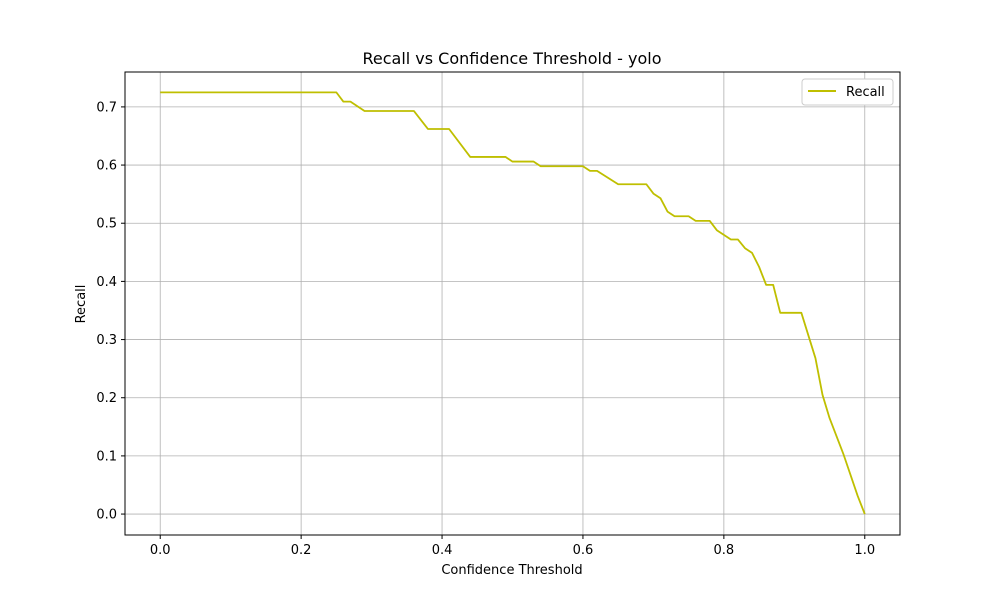 The width and height of the screenshot is (1000, 604). I want to click on legend-label-recall: Recall, so click(865, 92).